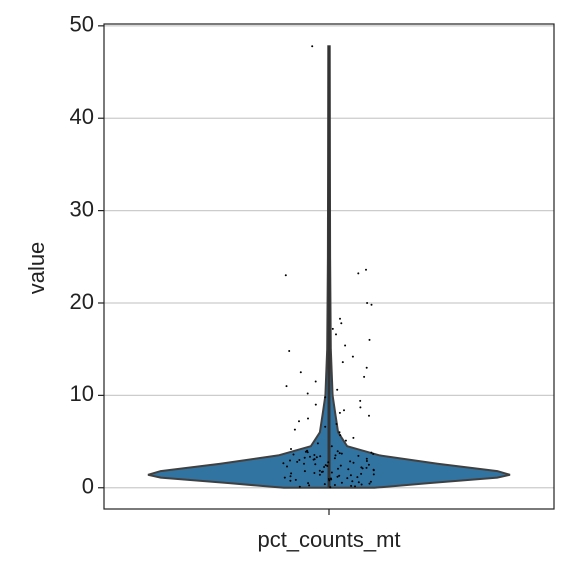 This screenshot has width=569, height=571. I want to click on y-tick-label: 0, so click(88, 486).